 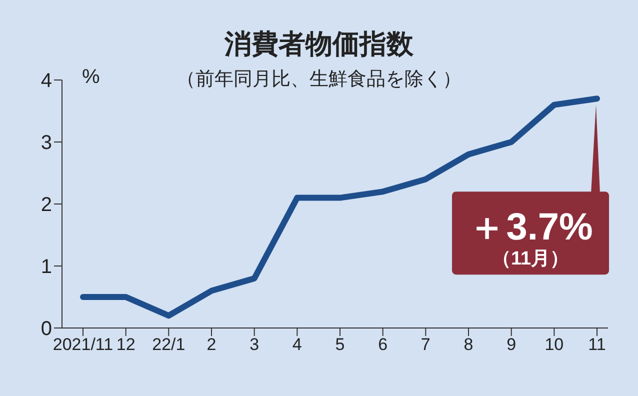 What do you see at coordinates (425, 344) in the screenshot?
I see `x-tick-label: 7` at bounding box center [425, 344].